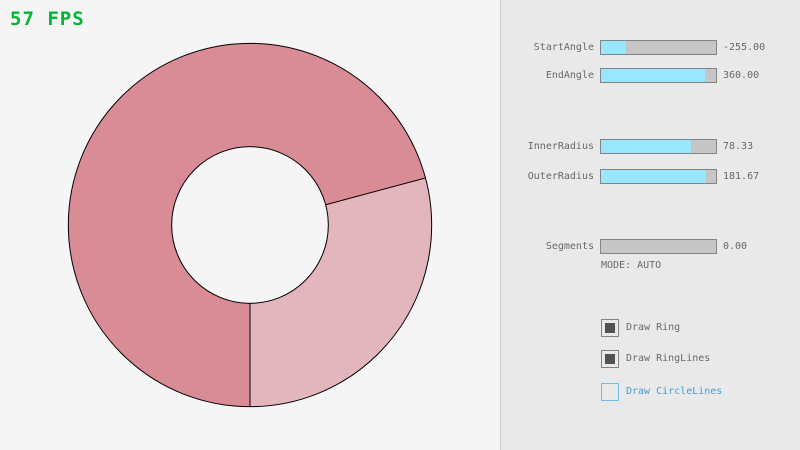  What do you see at coordinates (560, 176) in the screenshot?
I see `outer-radius-label: OuterRadius` at bounding box center [560, 176].